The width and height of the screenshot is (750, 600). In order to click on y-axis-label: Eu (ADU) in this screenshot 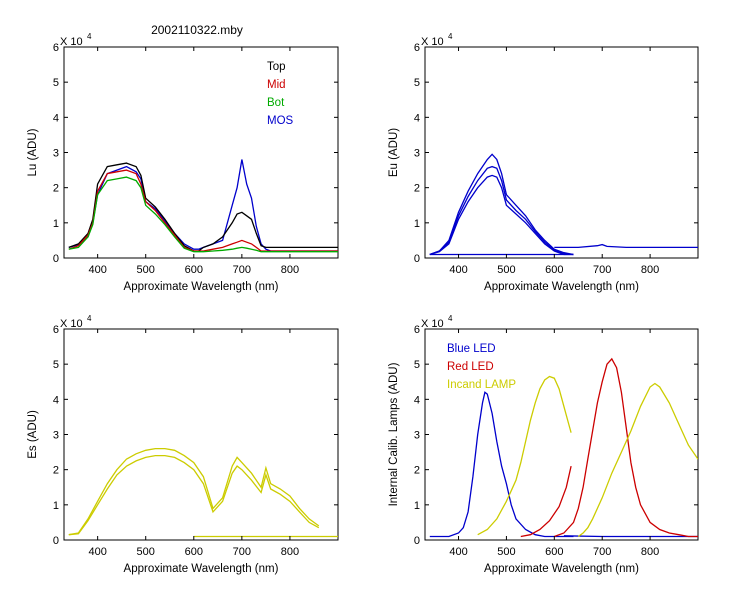, I will do `click(394, 152)`.